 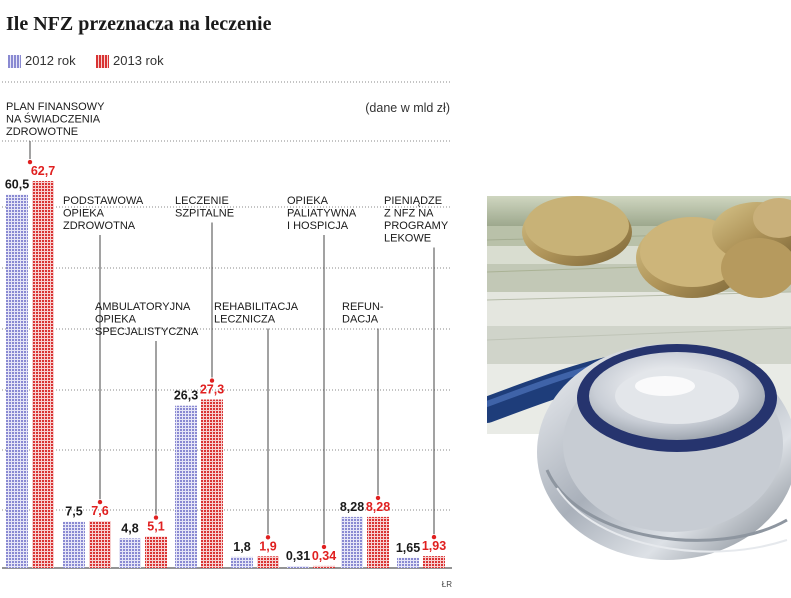 What do you see at coordinates (100, 544) in the screenshot?
I see `bar-1-2013` at bounding box center [100, 544].